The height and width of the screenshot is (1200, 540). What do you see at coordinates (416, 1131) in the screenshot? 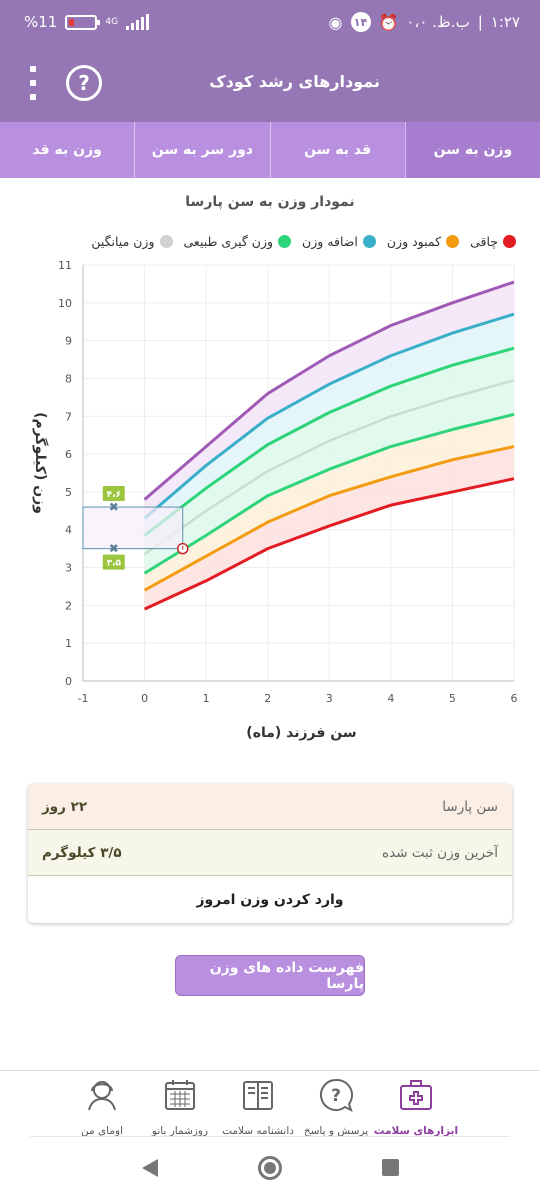
I see `nav-health-tools-label: ابزارهای سلامت` at bounding box center [416, 1131].